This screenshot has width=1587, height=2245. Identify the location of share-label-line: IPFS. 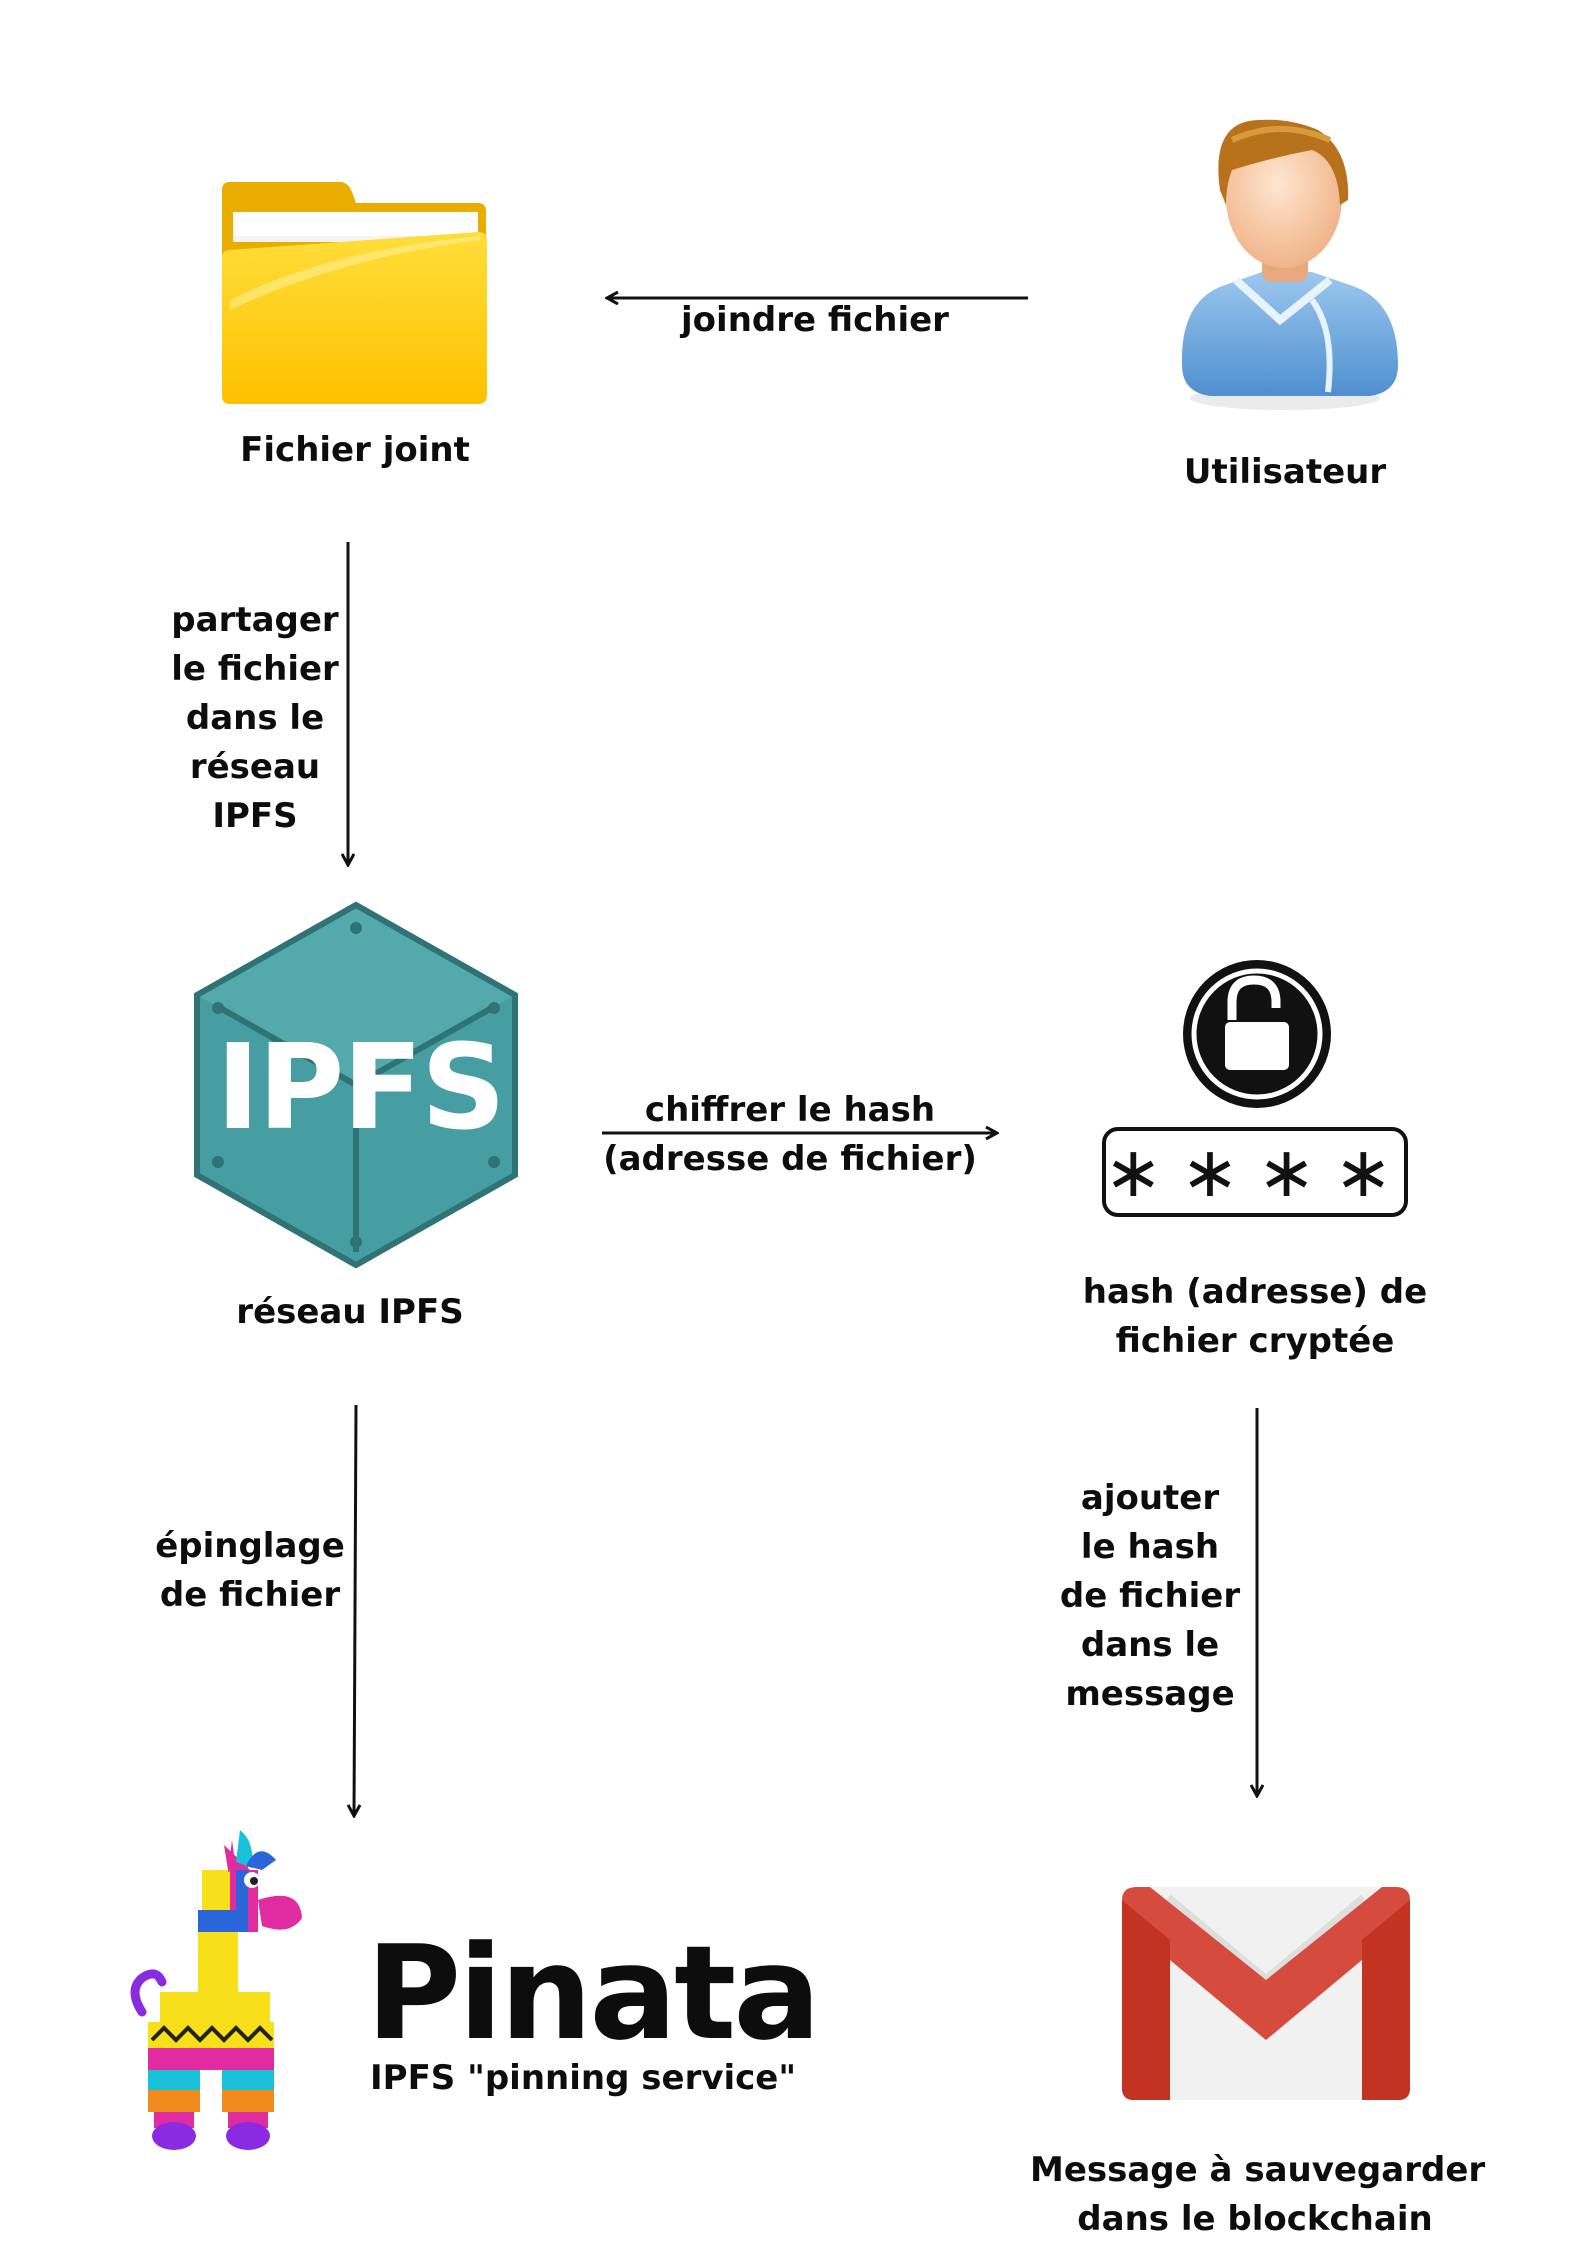
(255, 816).